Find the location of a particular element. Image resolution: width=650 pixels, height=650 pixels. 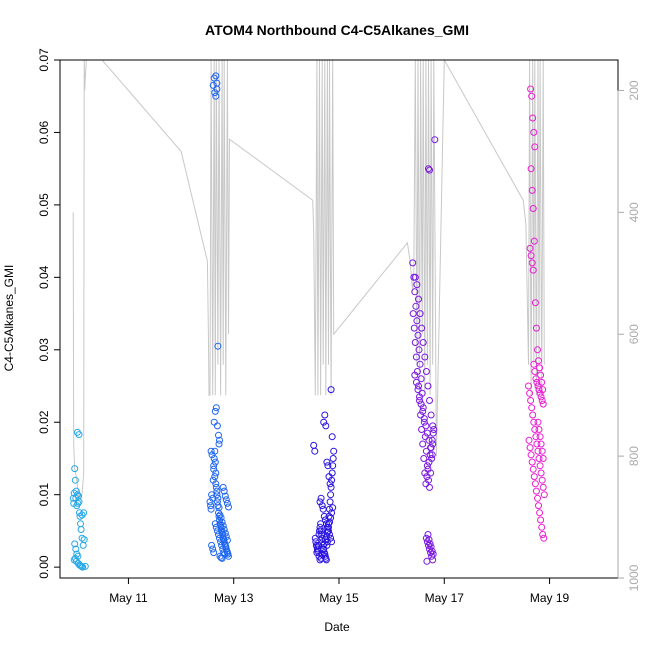

right-tick-label: 800 is located at coordinates (634, 456).